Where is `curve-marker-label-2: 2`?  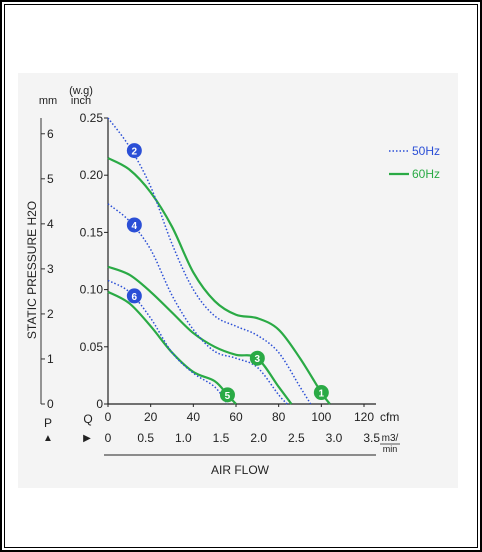 curve-marker-label-2: 2 is located at coordinates (135, 152).